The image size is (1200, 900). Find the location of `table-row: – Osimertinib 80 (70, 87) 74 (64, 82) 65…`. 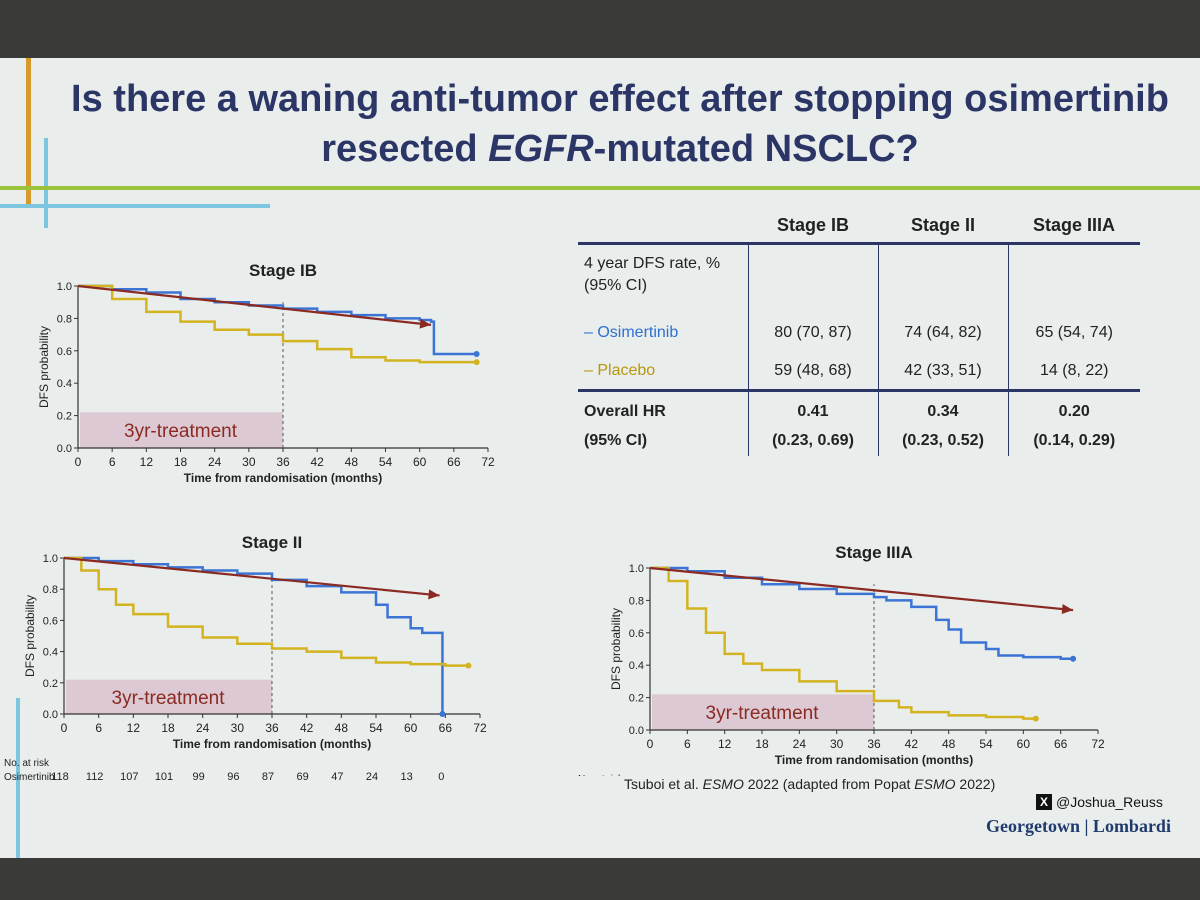

table-row: – Osimertinib 80 (70, 87) 74 (64, 82) 65… is located at coordinates (859, 326).